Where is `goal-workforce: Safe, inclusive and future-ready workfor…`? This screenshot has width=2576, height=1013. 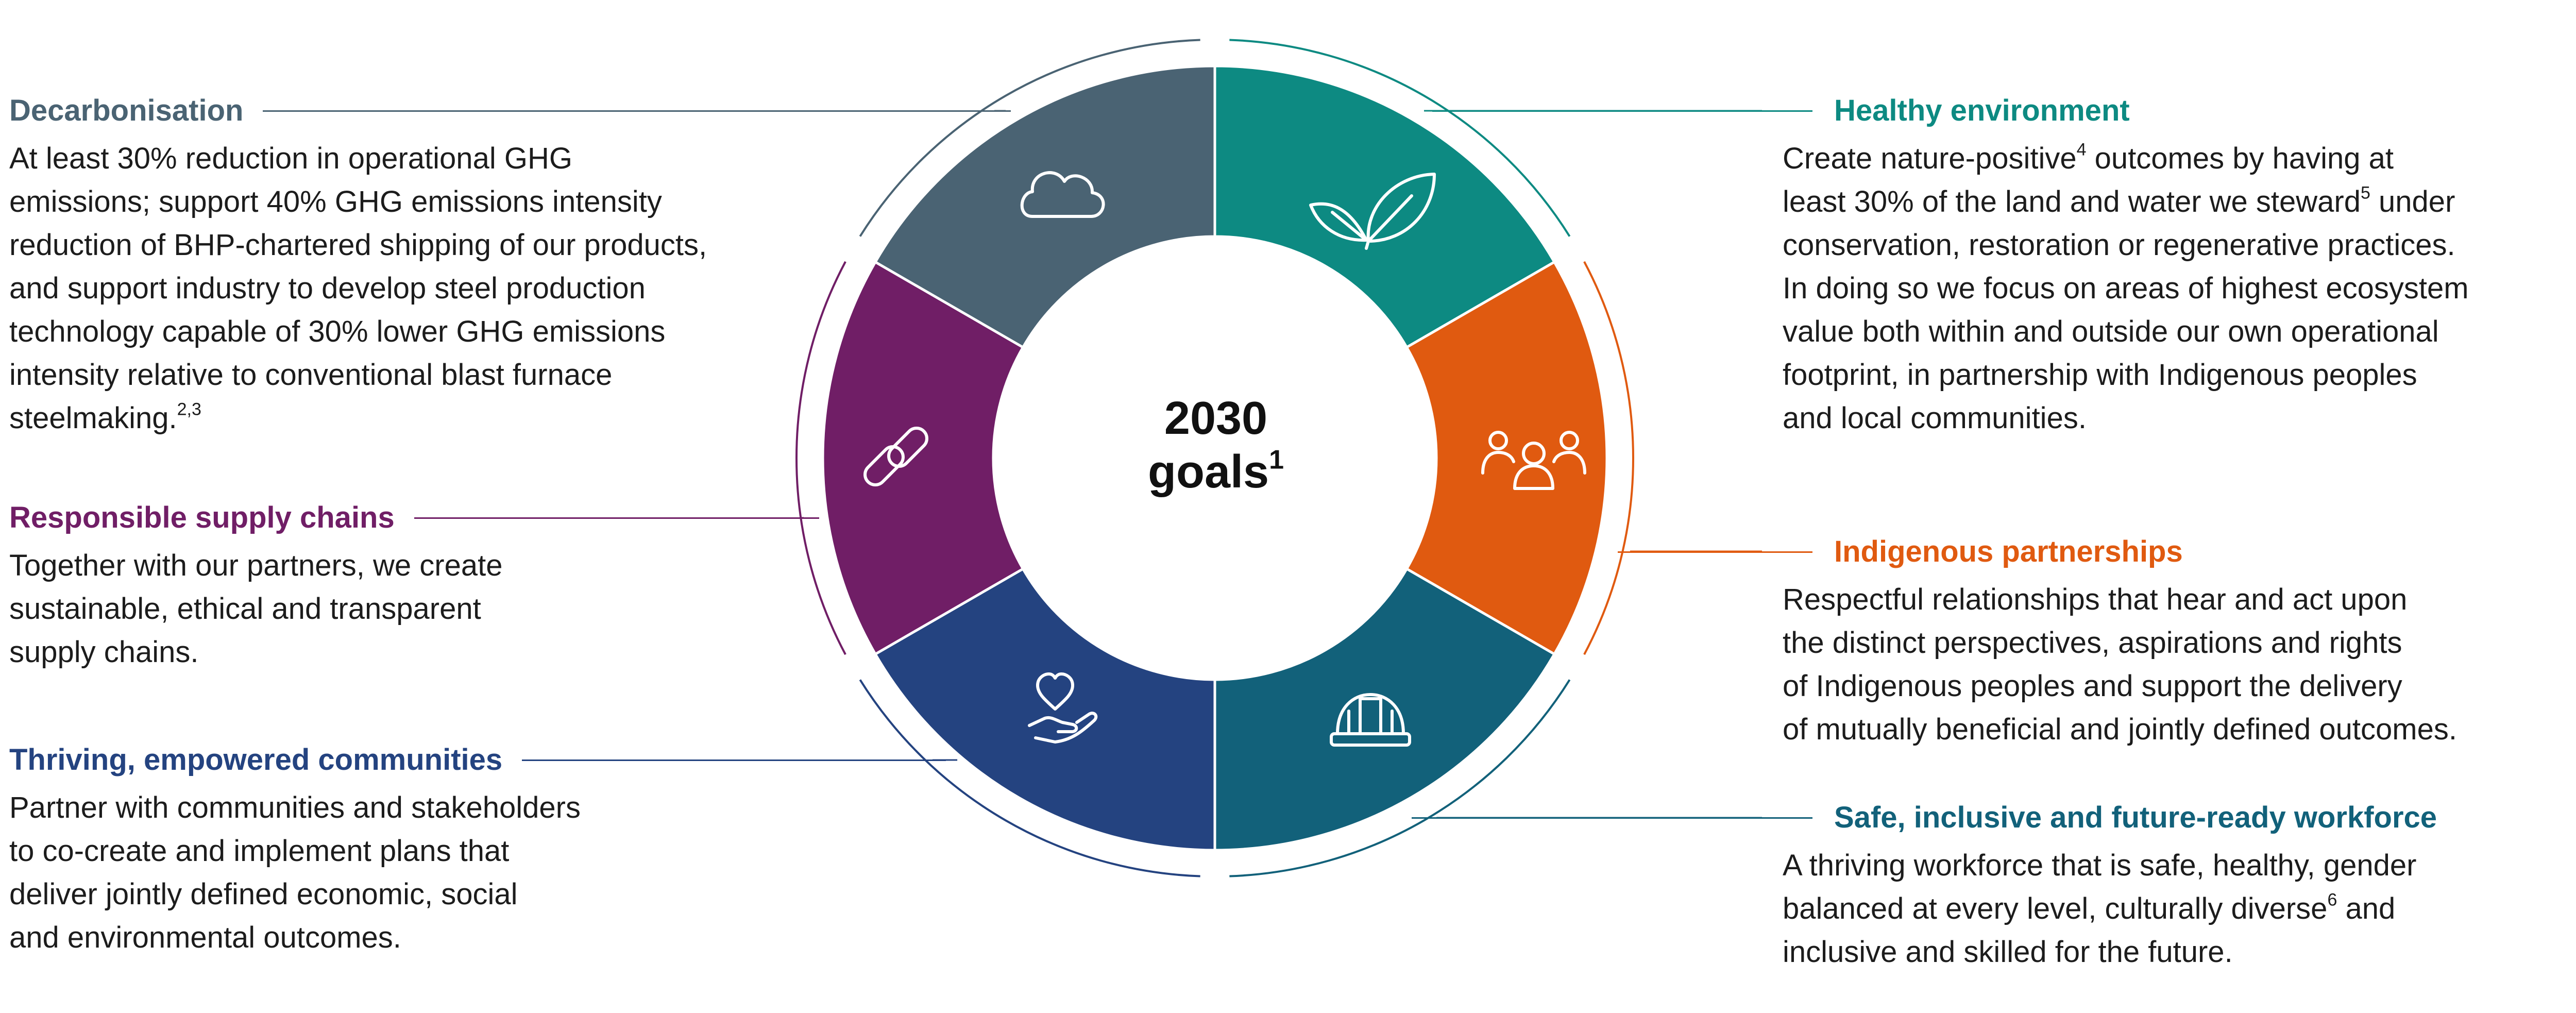
goal-workforce: Safe, inclusive and future-ready workfor… is located at coordinates (1989, 885).